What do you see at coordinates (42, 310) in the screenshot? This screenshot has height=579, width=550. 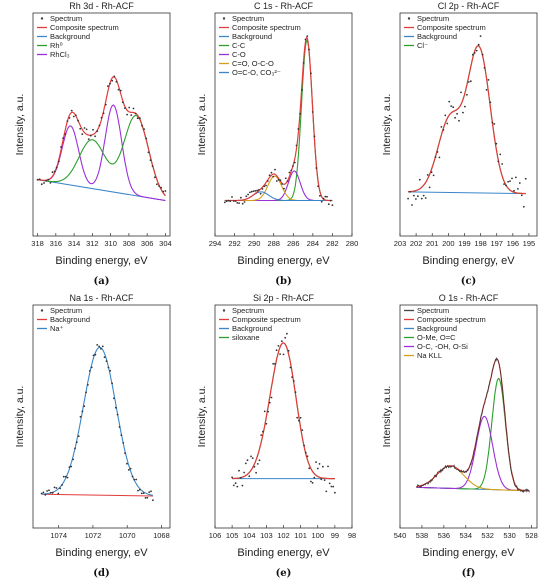 I see `legend-marker` at bounding box center [42, 310].